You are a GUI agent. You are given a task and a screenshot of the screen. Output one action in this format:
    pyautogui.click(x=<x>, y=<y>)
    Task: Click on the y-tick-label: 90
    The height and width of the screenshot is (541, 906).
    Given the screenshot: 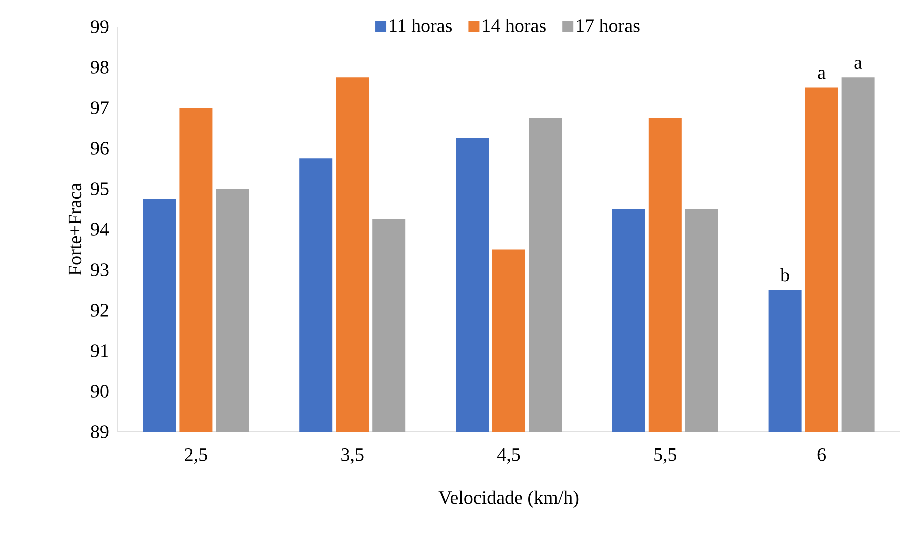 What is the action you would take?
    pyautogui.click(x=100, y=391)
    